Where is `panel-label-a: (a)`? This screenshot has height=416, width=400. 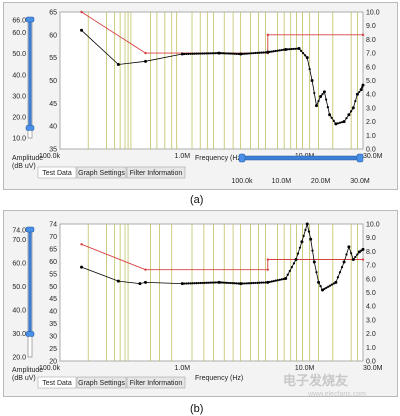
panel-label-a: (a) is located at coordinates (196, 200).